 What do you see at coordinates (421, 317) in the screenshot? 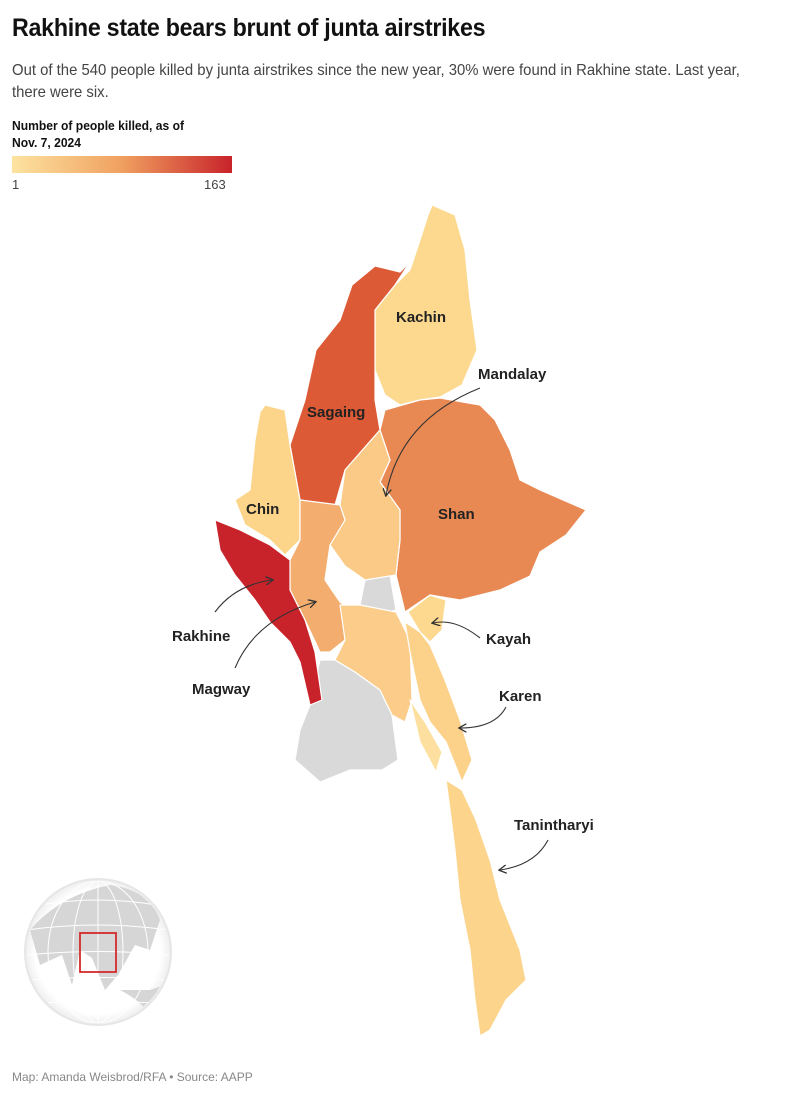
I see `label-kachin: Kachin` at bounding box center [421, 317].